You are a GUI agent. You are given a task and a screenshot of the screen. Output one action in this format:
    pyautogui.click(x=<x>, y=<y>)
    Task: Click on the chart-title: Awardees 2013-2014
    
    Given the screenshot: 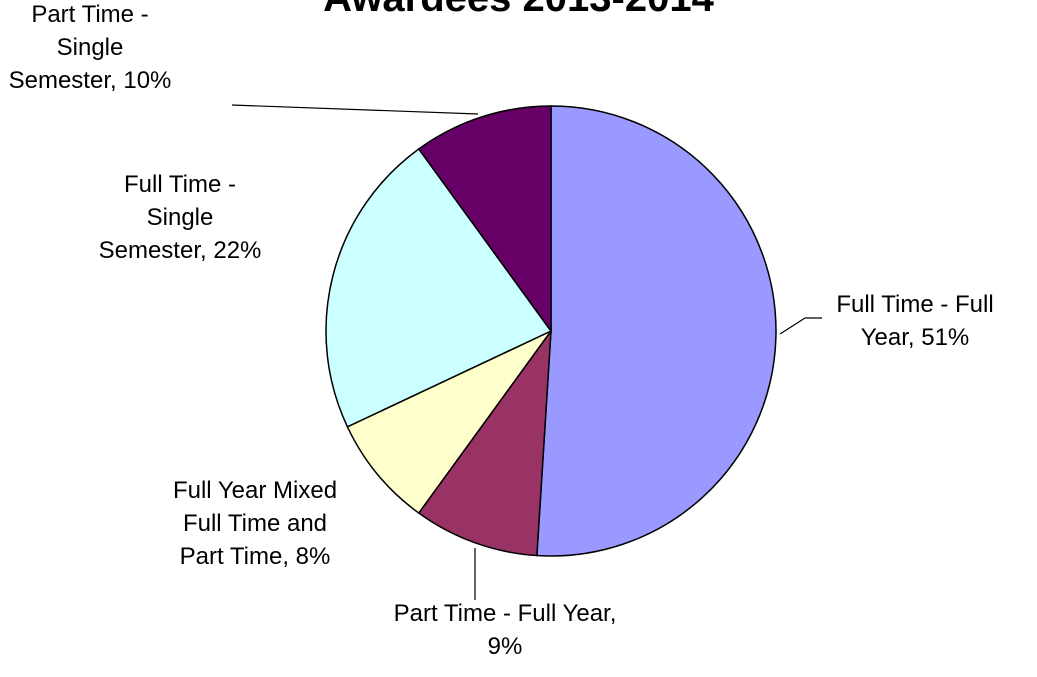 What is the action you would take?
    pyautogui.click(x=518, y=10)
    